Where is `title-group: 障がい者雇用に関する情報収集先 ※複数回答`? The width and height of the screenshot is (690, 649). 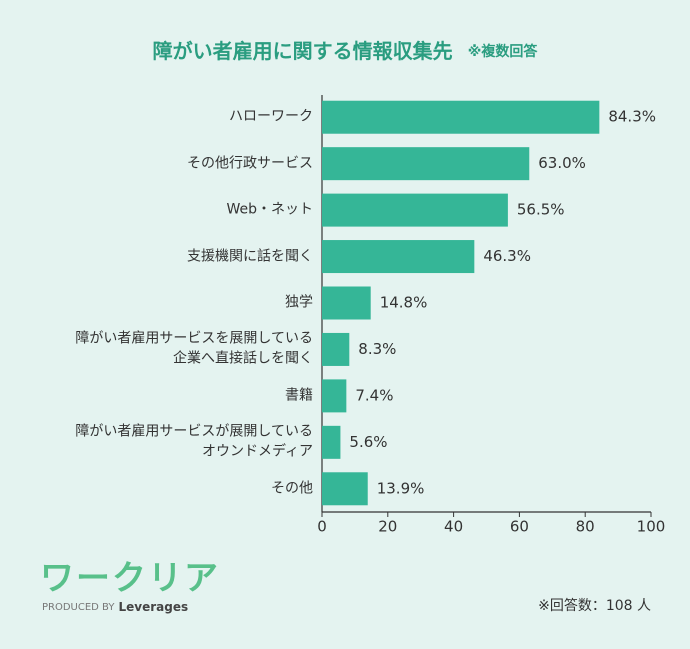
title-group: 障がい者雇用に関する情報収集先 ※複数回答 is located at coordinates (346, 51).